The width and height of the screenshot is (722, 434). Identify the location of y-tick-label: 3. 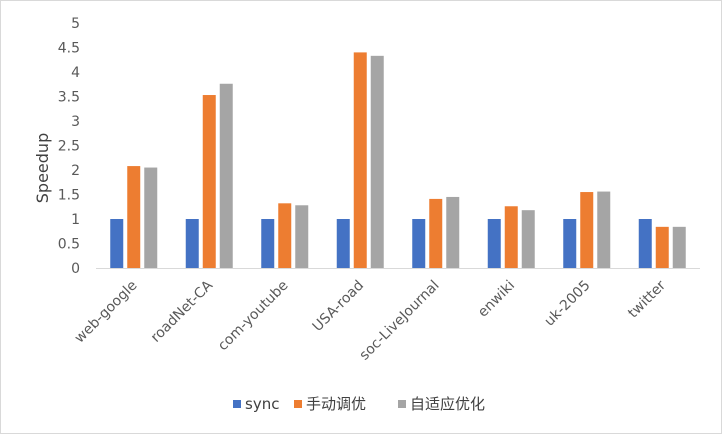
(75, 122).